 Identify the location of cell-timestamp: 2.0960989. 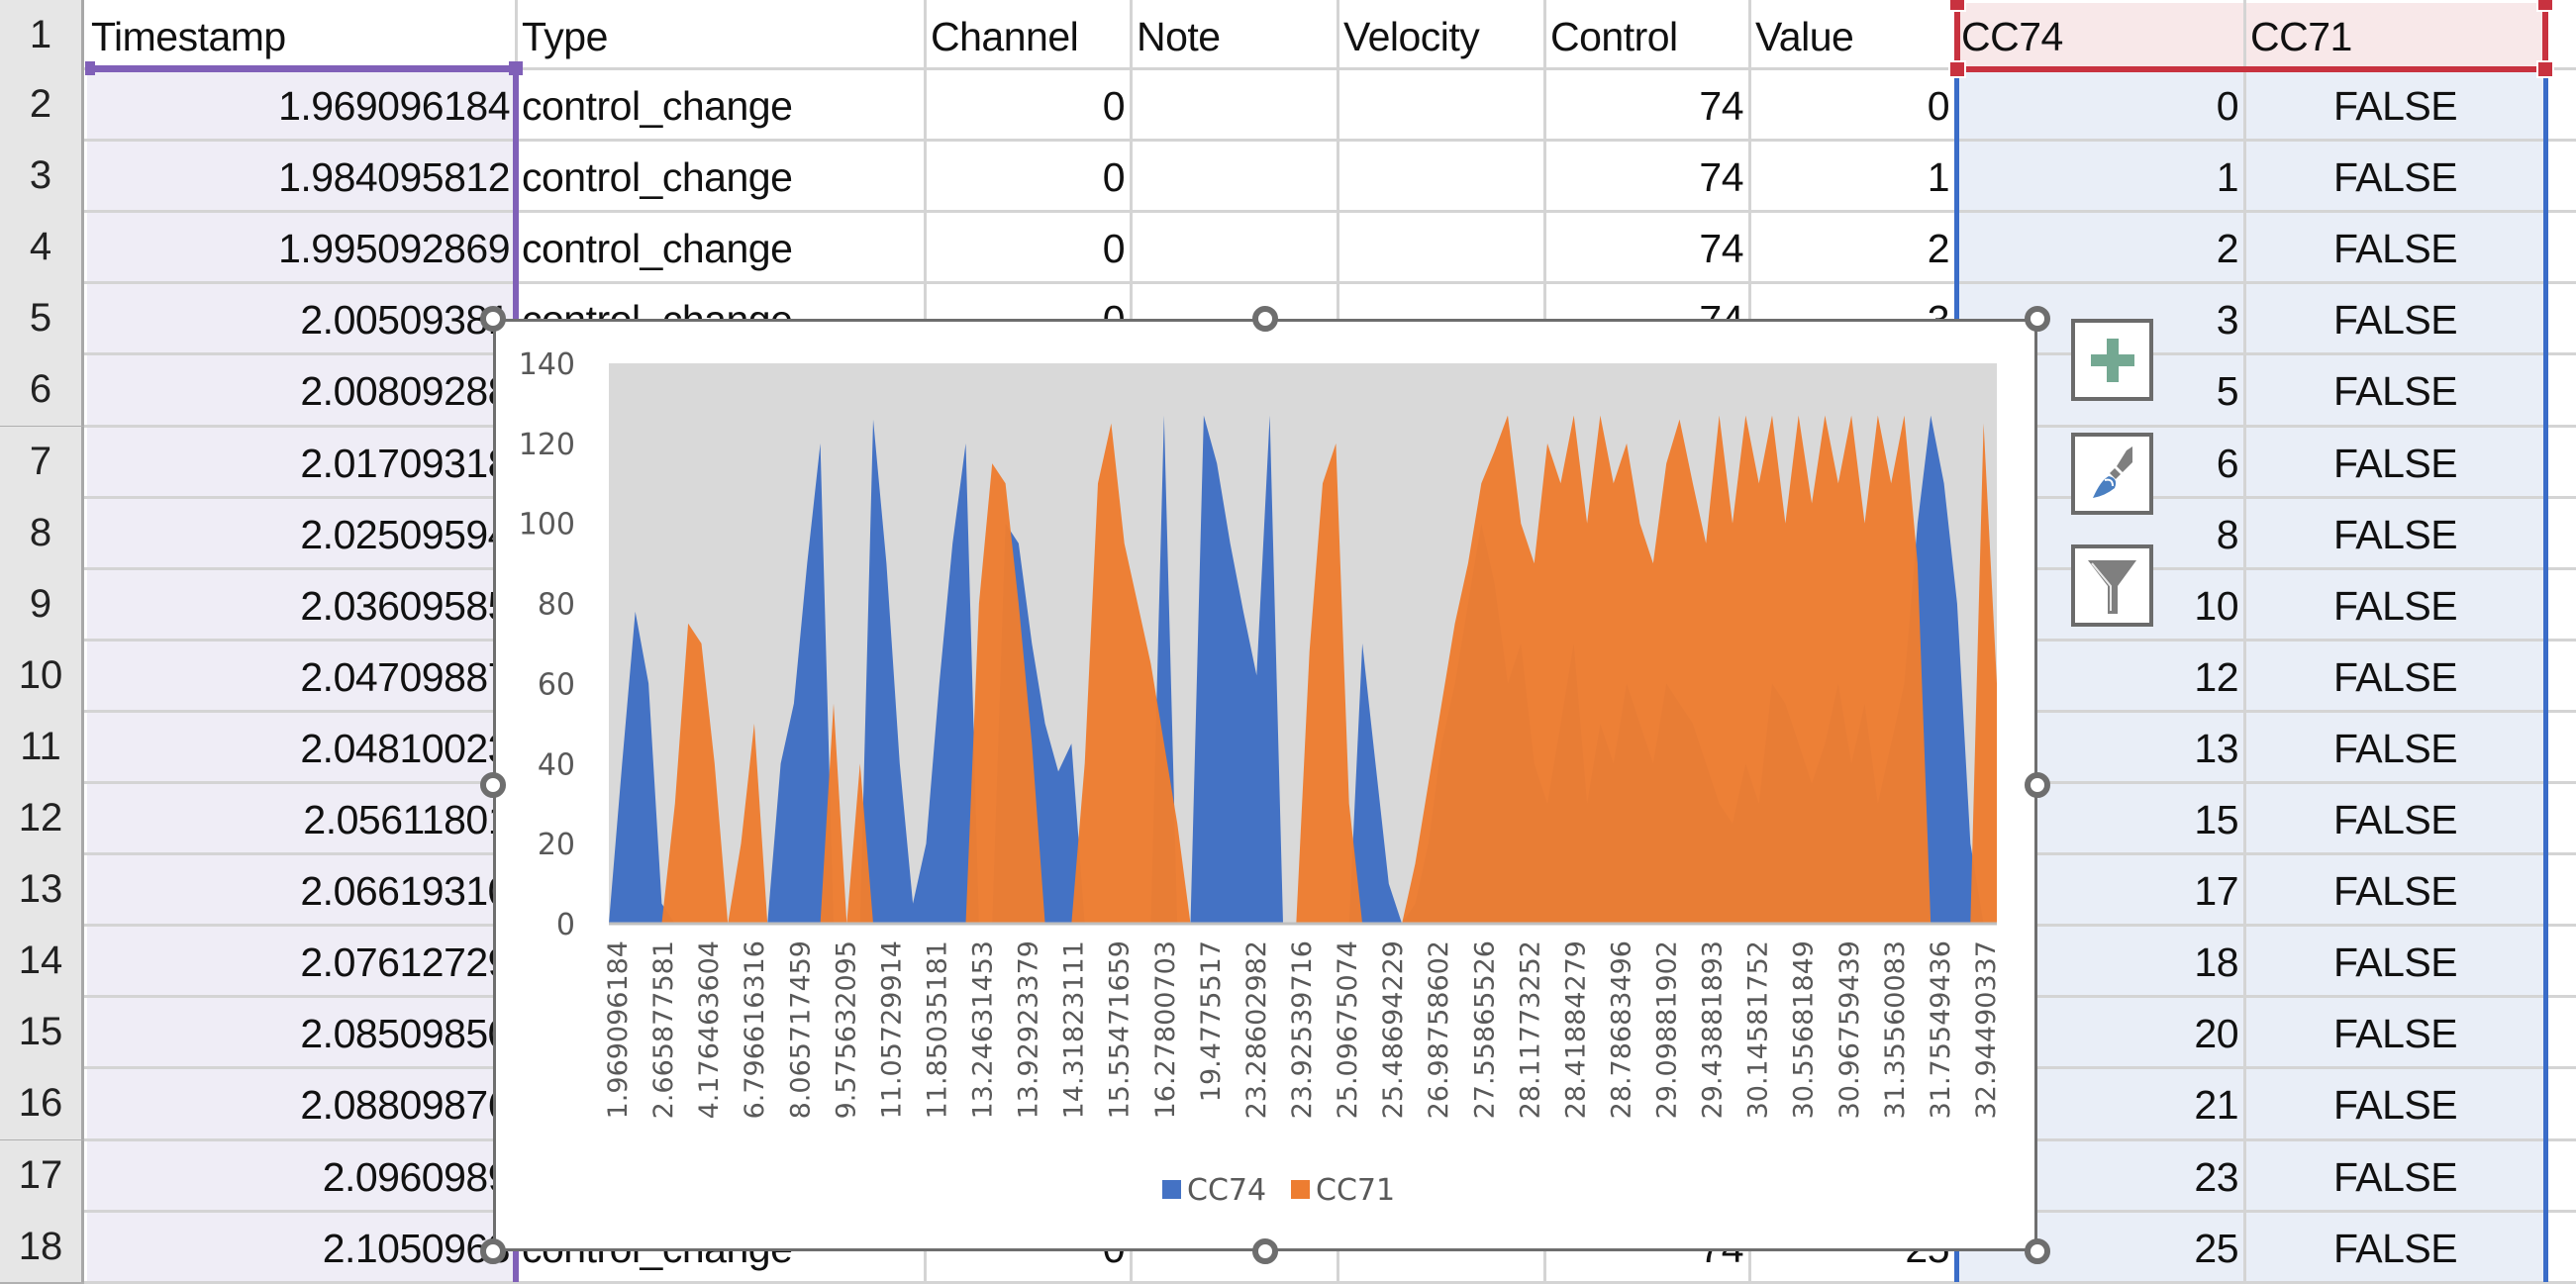
(417, 1176).